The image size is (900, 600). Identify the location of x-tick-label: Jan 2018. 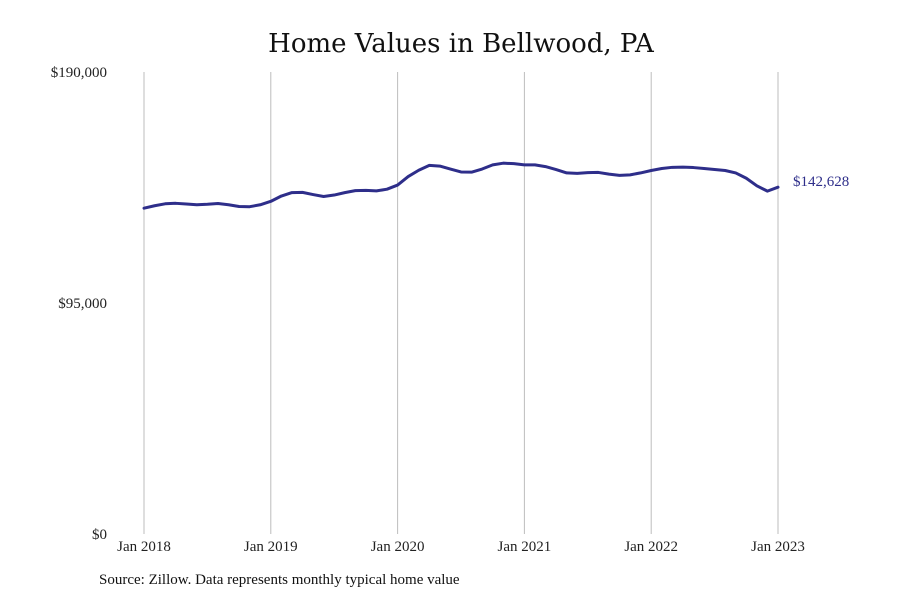
(144, 547).